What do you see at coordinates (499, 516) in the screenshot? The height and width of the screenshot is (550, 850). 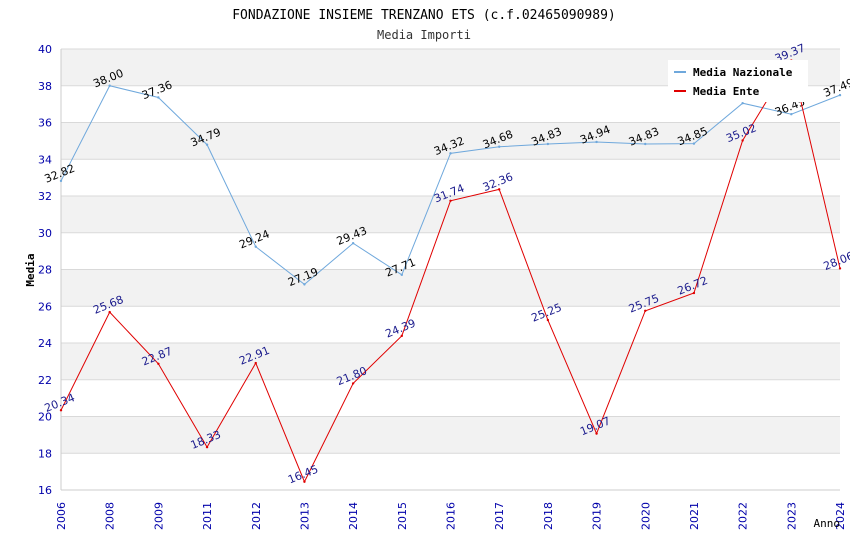 I see `x-tick-label: 2017` at bounding box center [499, 516].